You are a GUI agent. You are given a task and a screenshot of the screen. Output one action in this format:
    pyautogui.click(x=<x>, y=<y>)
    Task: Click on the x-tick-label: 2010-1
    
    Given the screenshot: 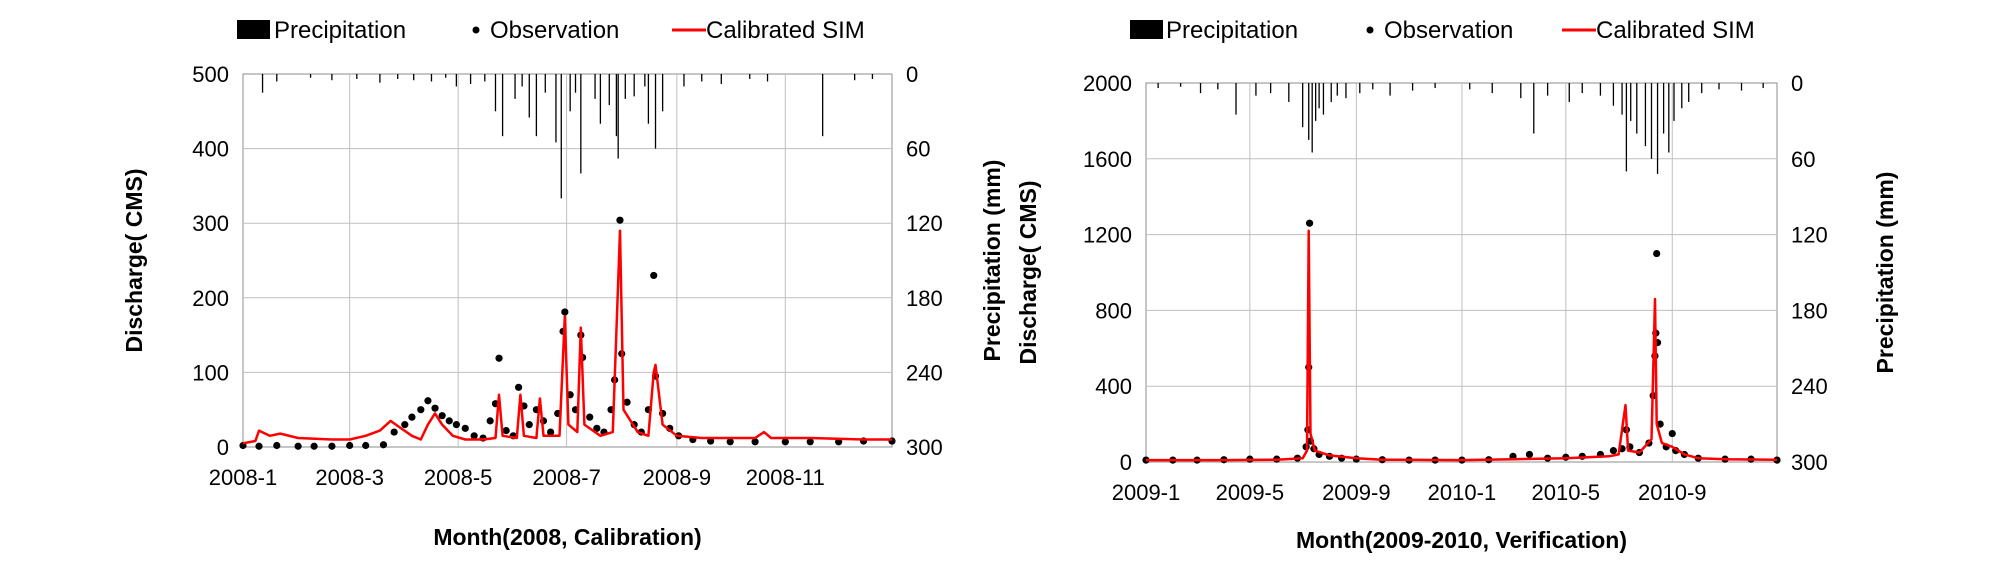 What is the action you would take?
    pyautogui.click(x=1462, y=492)
    